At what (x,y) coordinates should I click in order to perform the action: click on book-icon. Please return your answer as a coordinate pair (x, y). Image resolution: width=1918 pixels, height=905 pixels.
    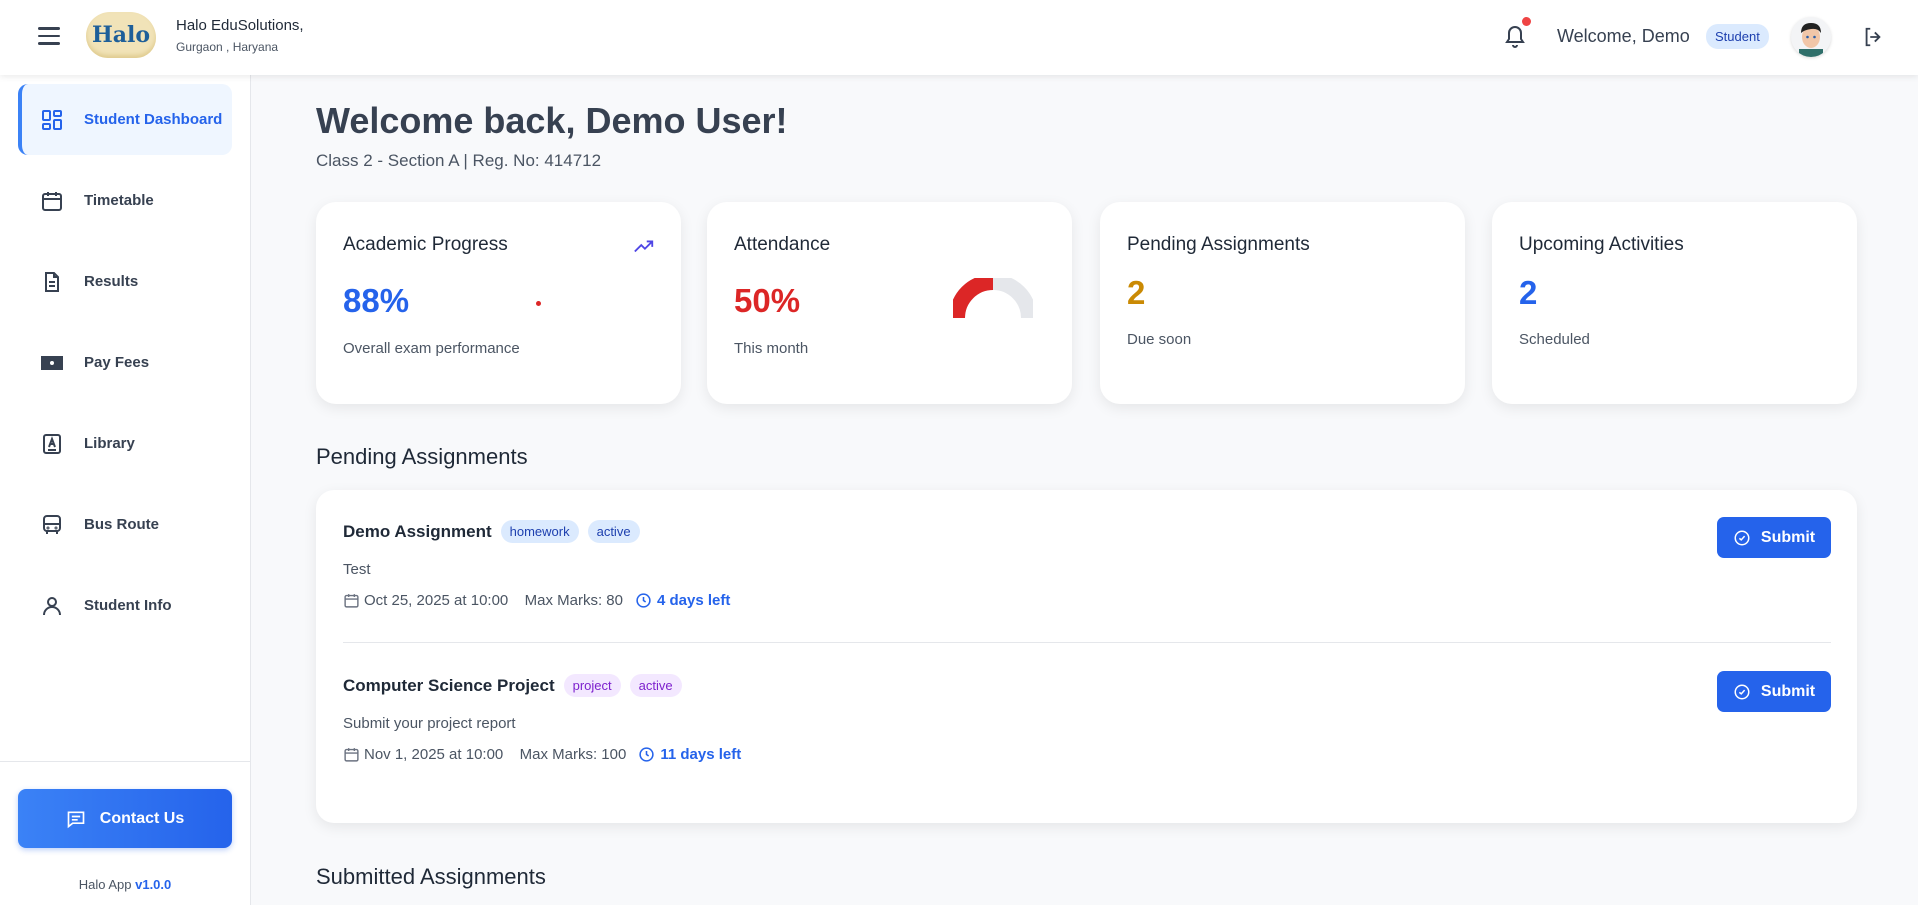
    Looking at the image, I should click on (52, 443).